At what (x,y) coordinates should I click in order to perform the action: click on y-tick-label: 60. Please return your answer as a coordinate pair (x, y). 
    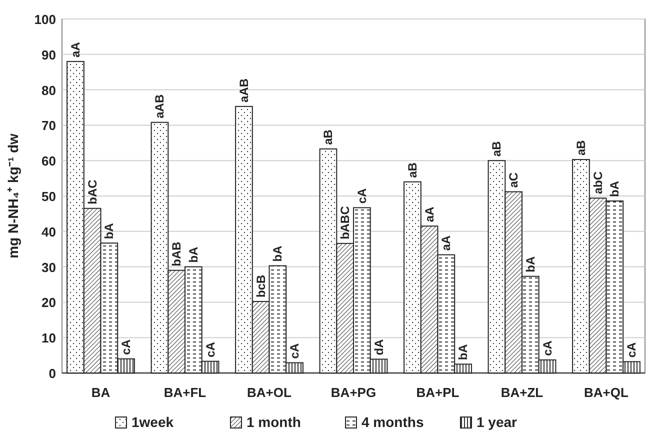
    Looking at the image, I should click on (49, 161).